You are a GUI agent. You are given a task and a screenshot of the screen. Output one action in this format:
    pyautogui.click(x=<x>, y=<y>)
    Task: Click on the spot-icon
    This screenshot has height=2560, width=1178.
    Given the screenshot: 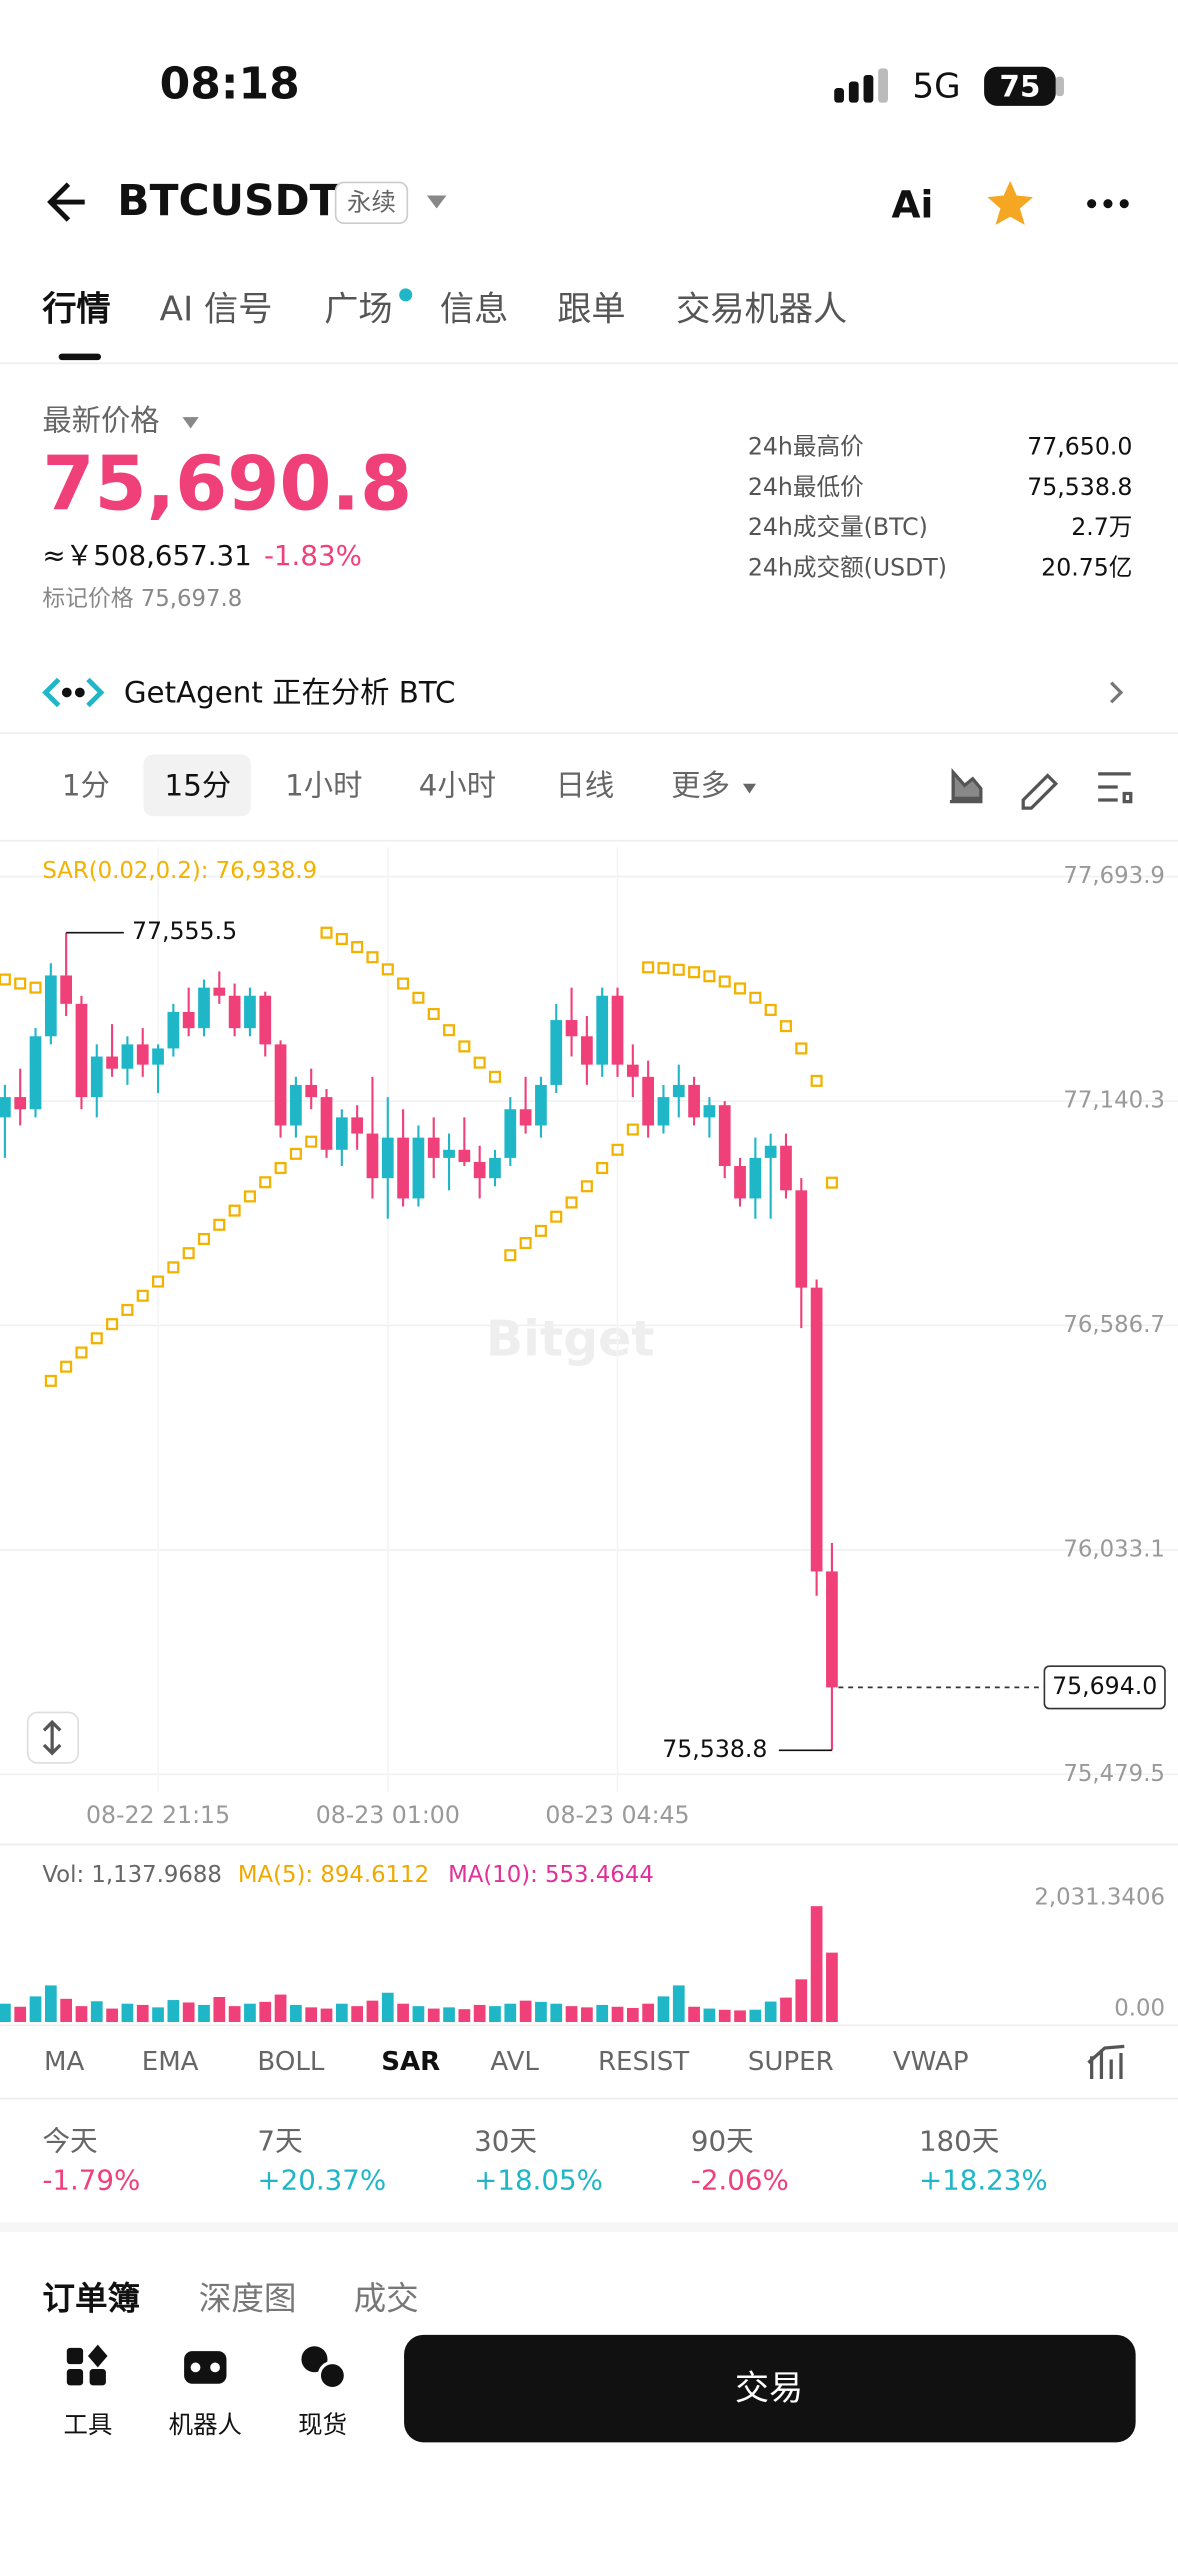 What is the action you would take?
    pyautogui.click(x=324, y=2368)
    